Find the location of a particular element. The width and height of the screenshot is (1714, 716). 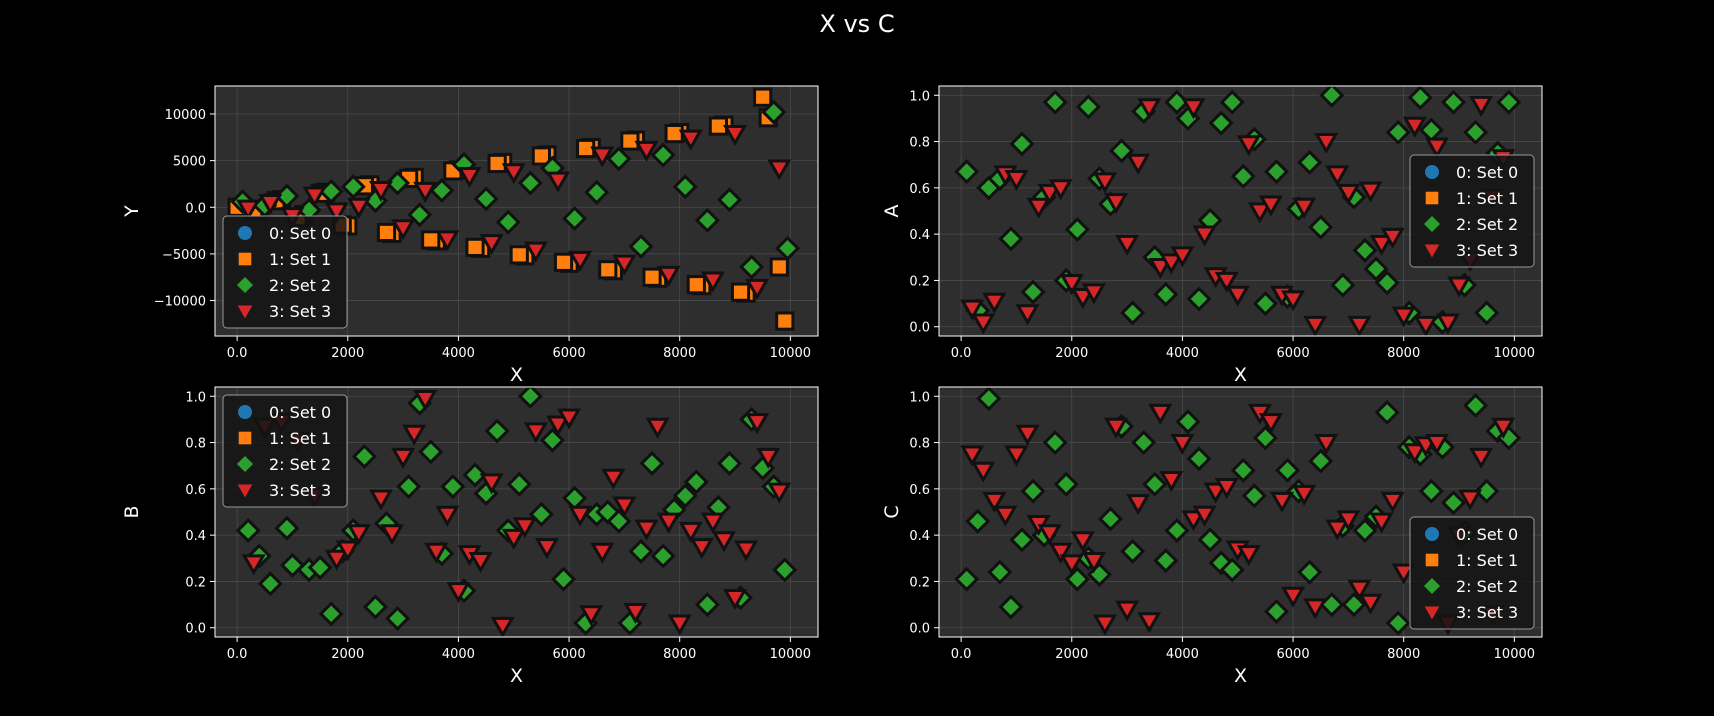

legend: 0: Set 0 1: Set 1 2: Set 2 3: Set 3 is located at coordinates (285, 272).